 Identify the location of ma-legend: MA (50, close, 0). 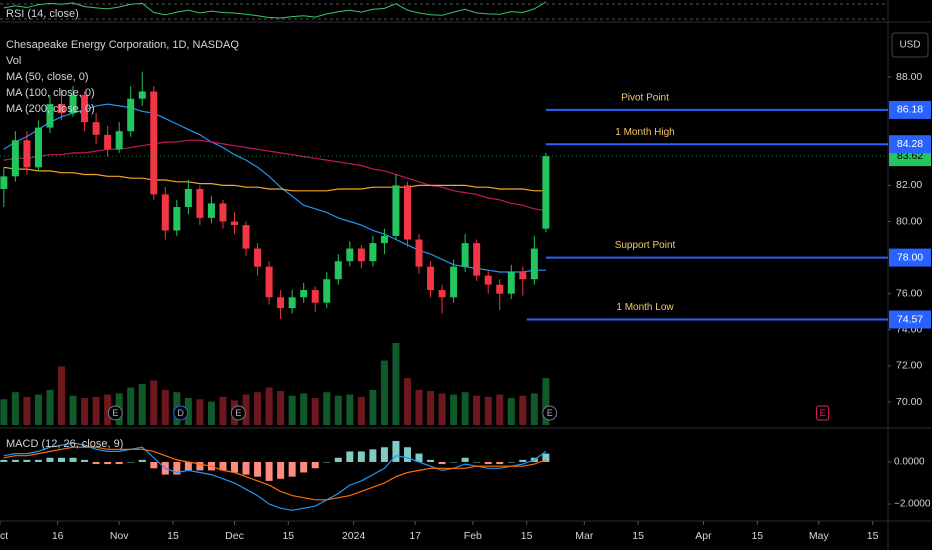
(47, 77).